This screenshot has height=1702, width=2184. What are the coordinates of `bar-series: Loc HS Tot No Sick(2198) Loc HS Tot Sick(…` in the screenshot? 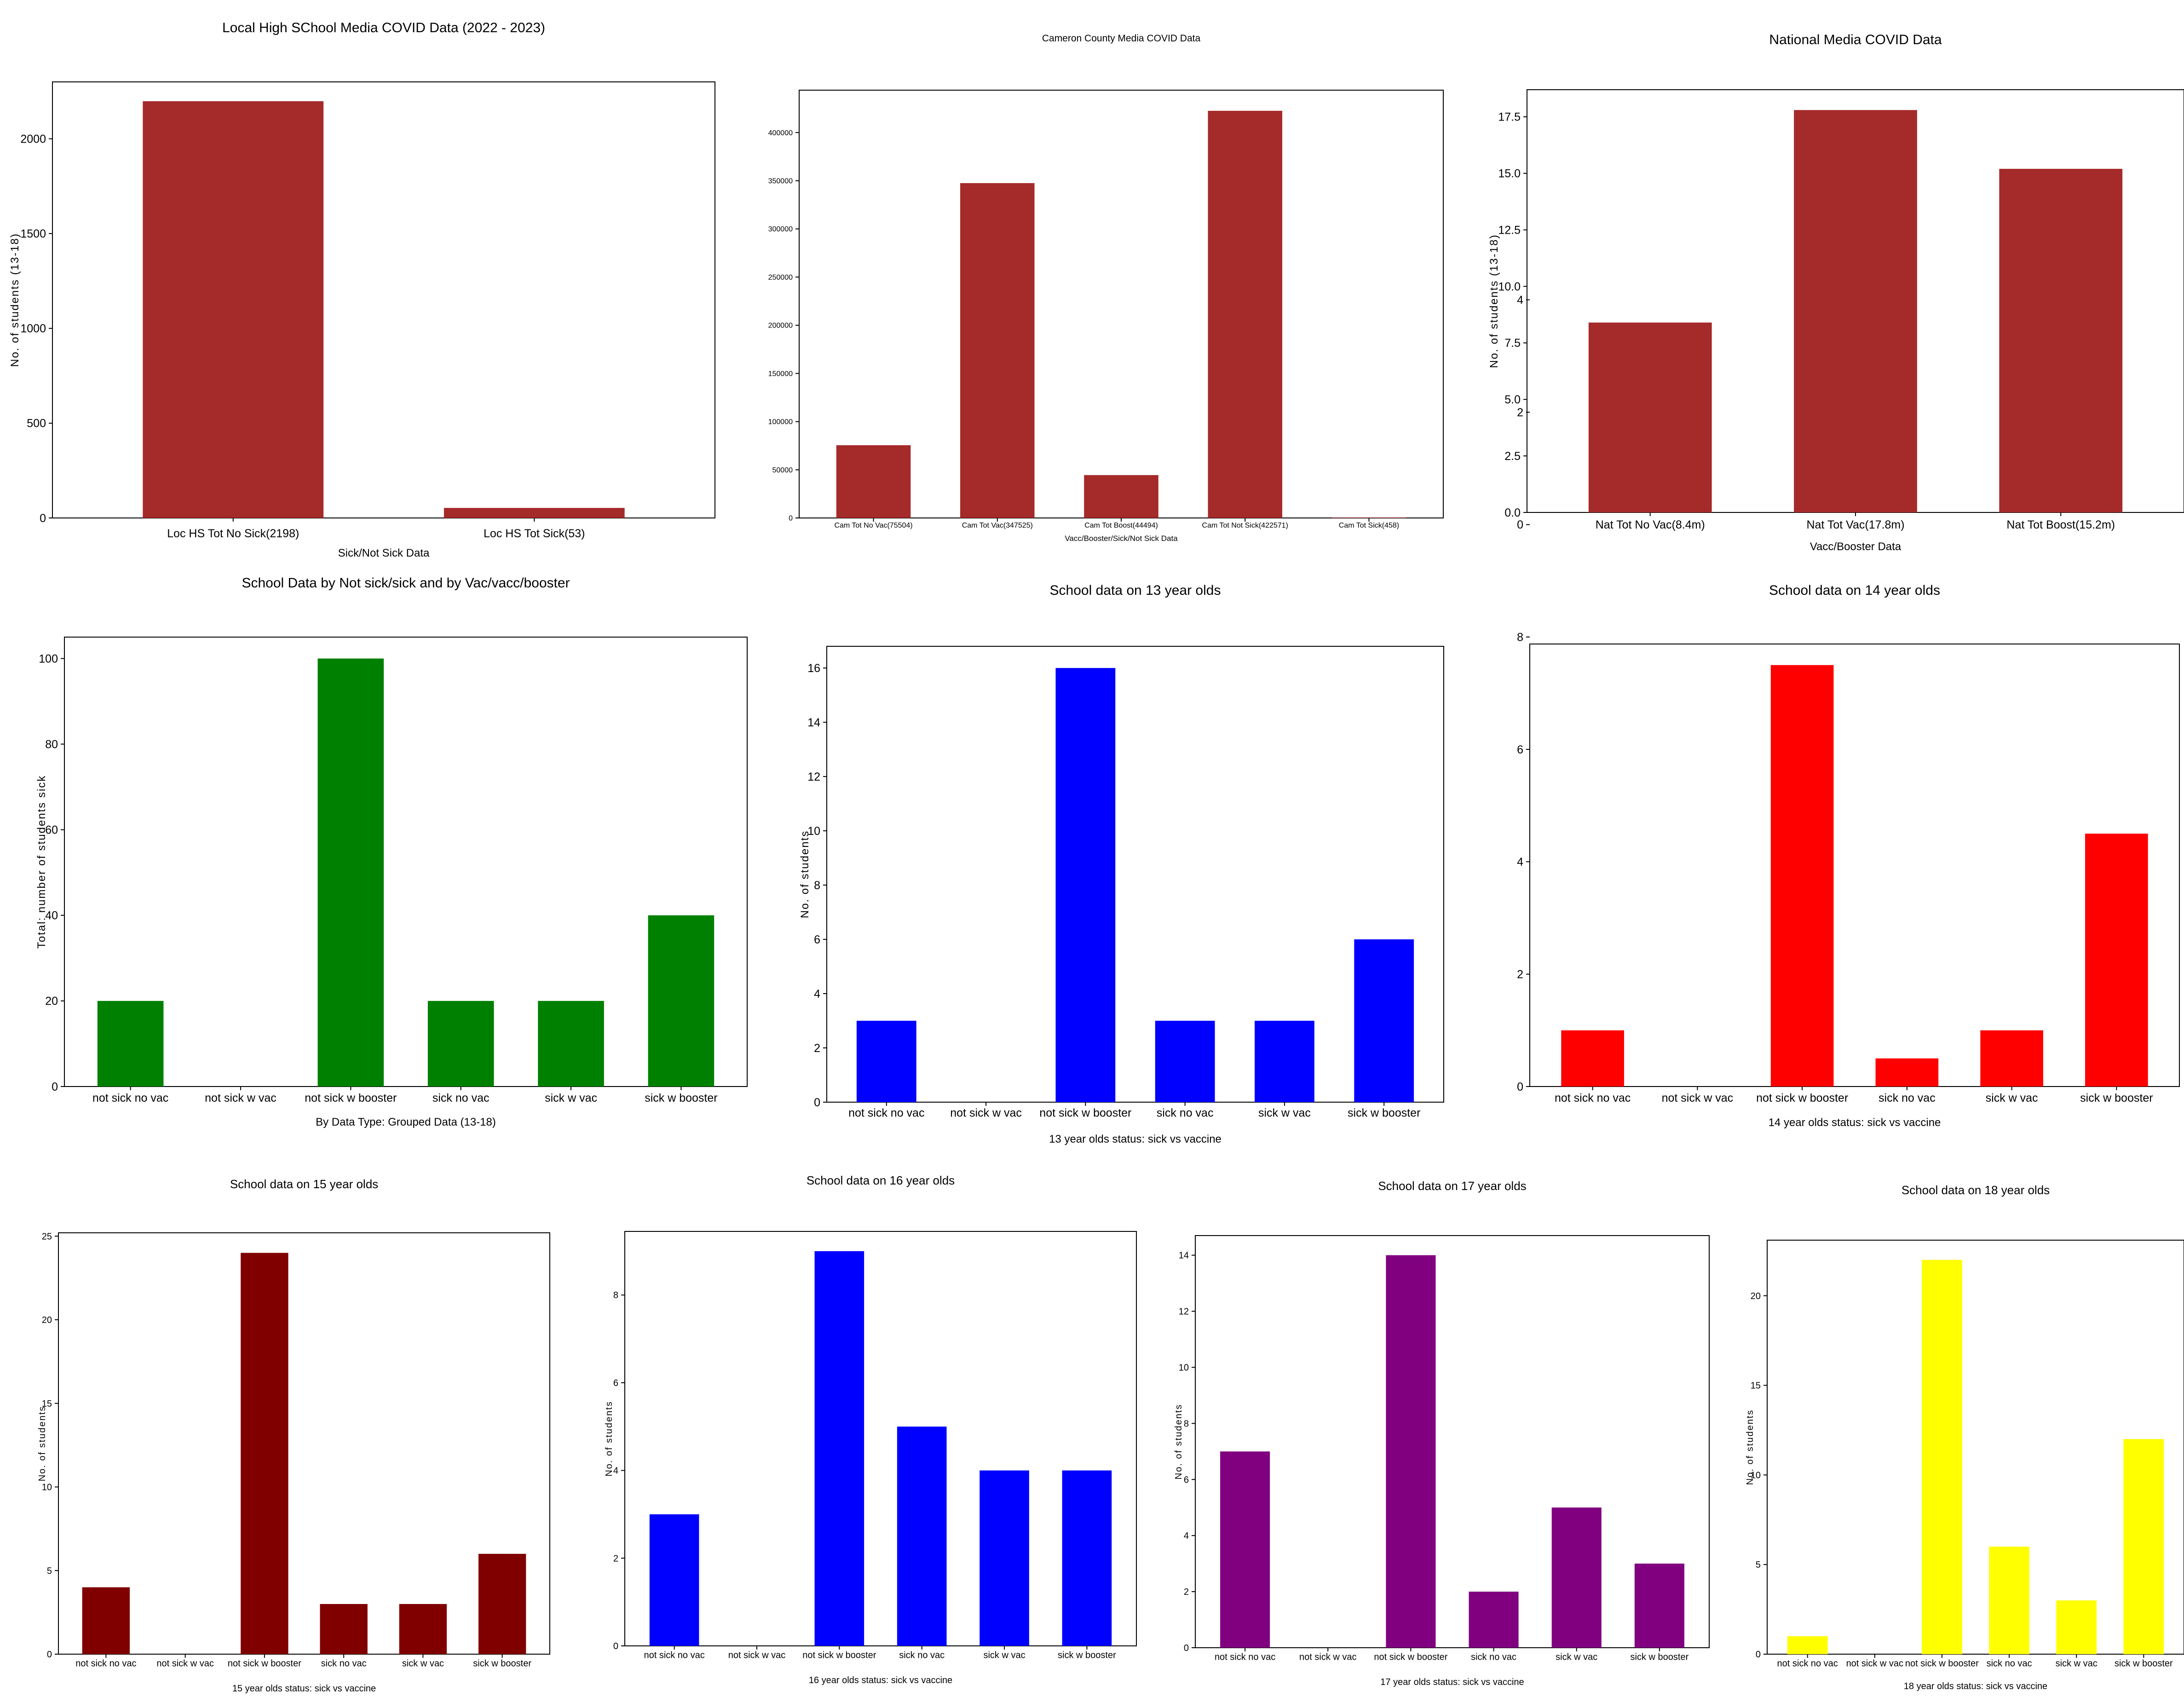 It's located at (384, 320).